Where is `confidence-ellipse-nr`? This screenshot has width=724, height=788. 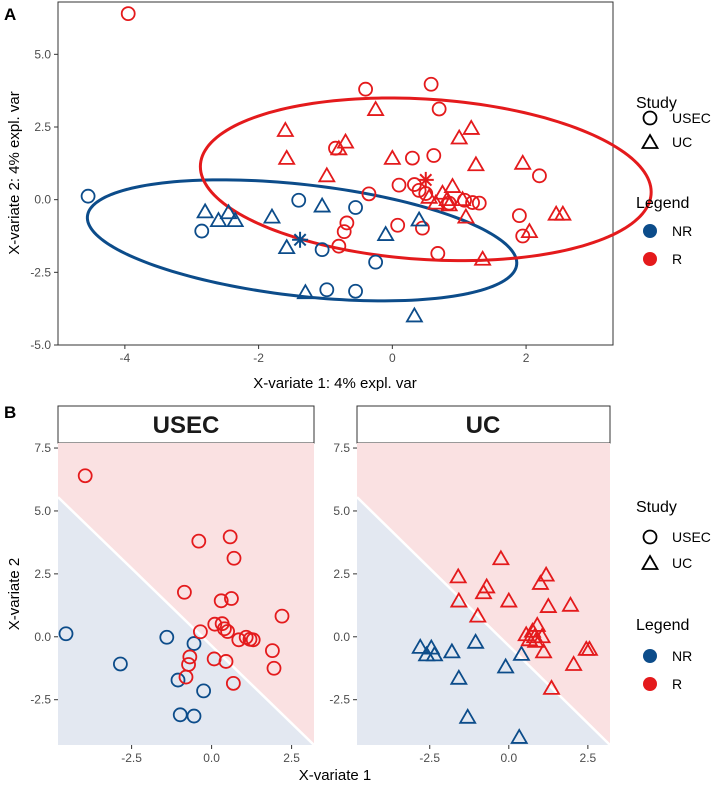 confidence-ellipse-nr is located at coordinates (302, 240).